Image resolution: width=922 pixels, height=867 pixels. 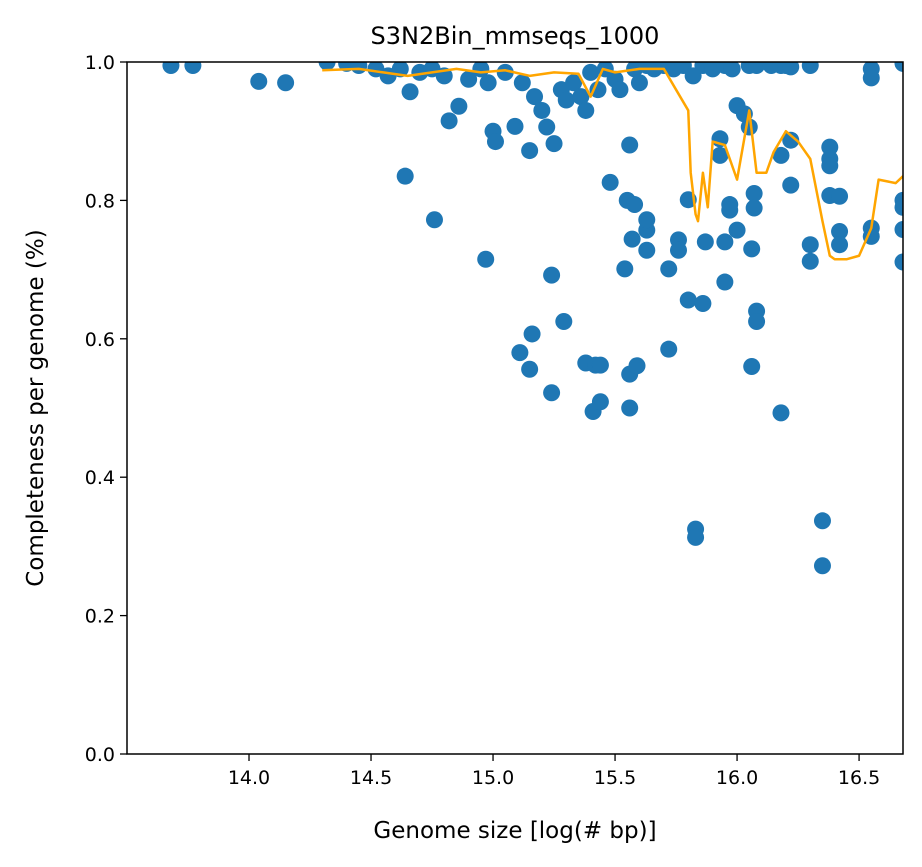 I want to click on y-tick-label: 0.4, so click(x=100, y=478).